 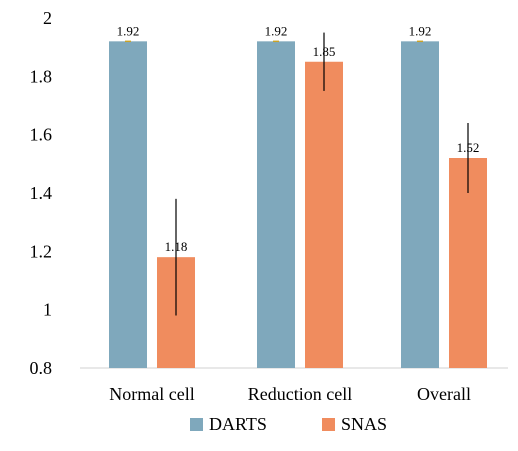 I want to click on x-axis-category-labels: Normal cell Reduction cell Overall, so click(x=290, y=394).